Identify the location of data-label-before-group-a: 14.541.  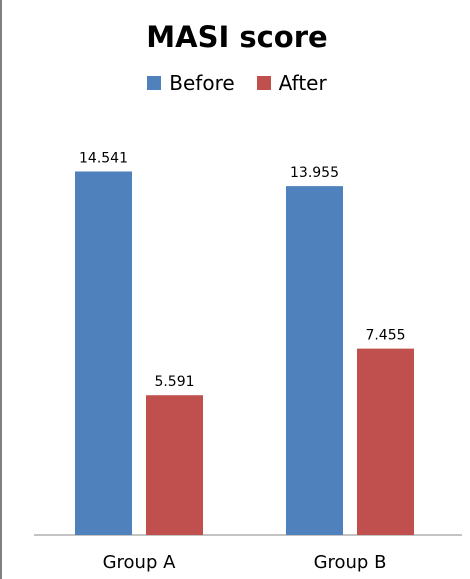
(103, 158).